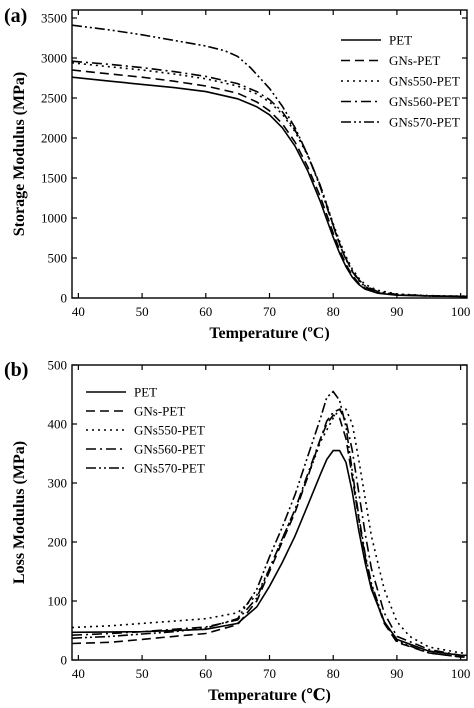 The image size is (474, 708). Describe the element at coordinates (269, 695) in the screenshot. I see `x-axis-title: Temperature (℃)` at that location.